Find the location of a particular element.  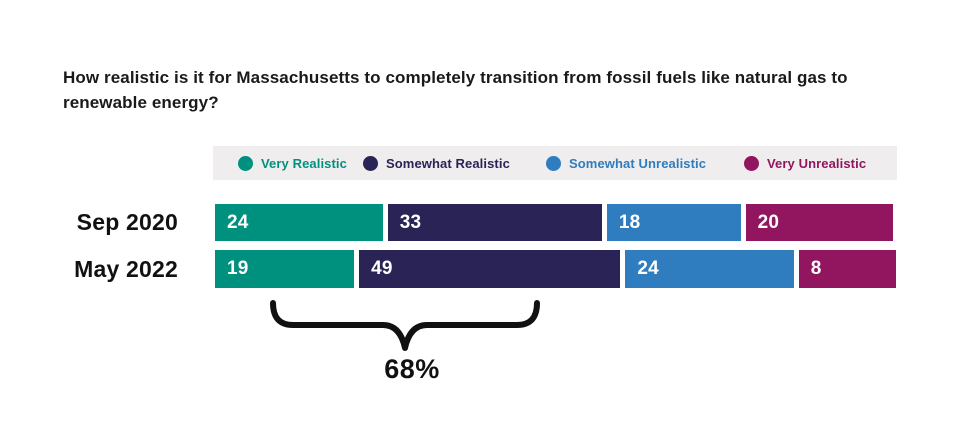

legend-item-very-realistic: Very Realistic is located at coordinates (292, 163).